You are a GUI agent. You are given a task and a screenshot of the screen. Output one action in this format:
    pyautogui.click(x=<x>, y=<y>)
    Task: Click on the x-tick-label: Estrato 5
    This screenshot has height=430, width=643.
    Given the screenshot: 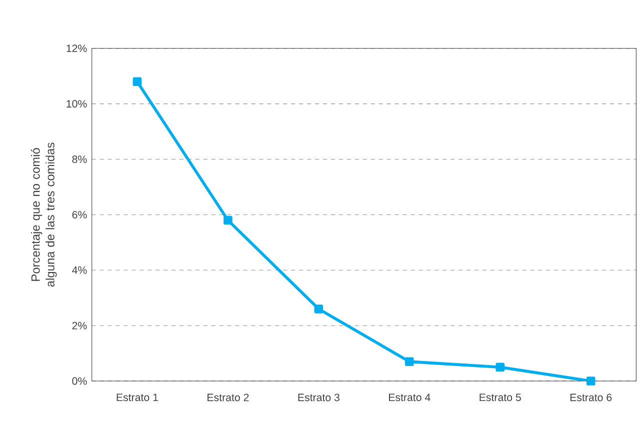 What is the action you would take?
    pyautogui.click(x=500, y=398)
    